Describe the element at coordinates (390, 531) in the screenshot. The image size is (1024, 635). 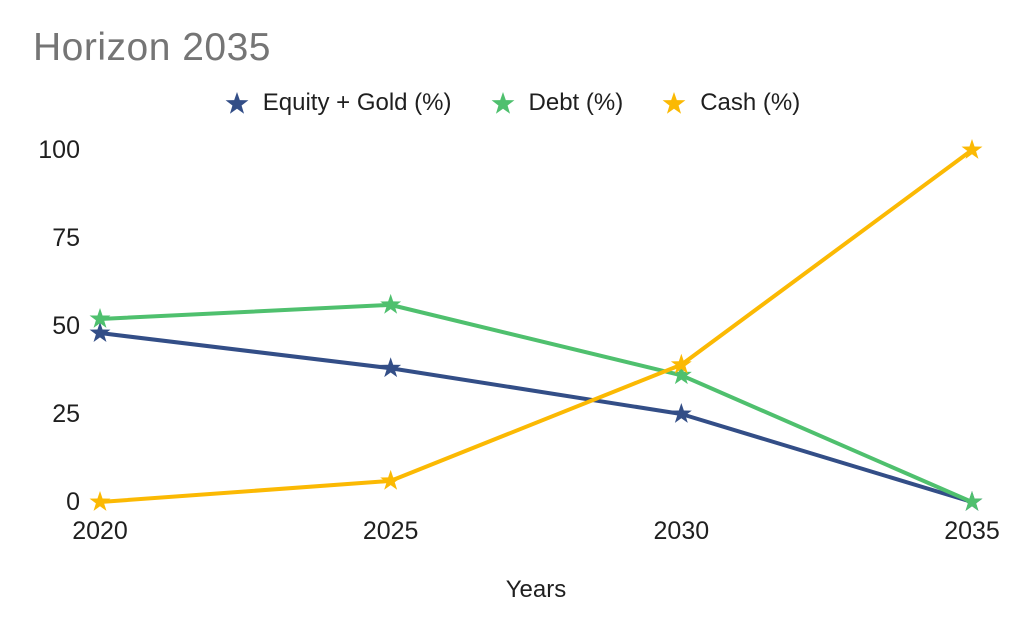
I see `x-tick-label: 2025` at that location.